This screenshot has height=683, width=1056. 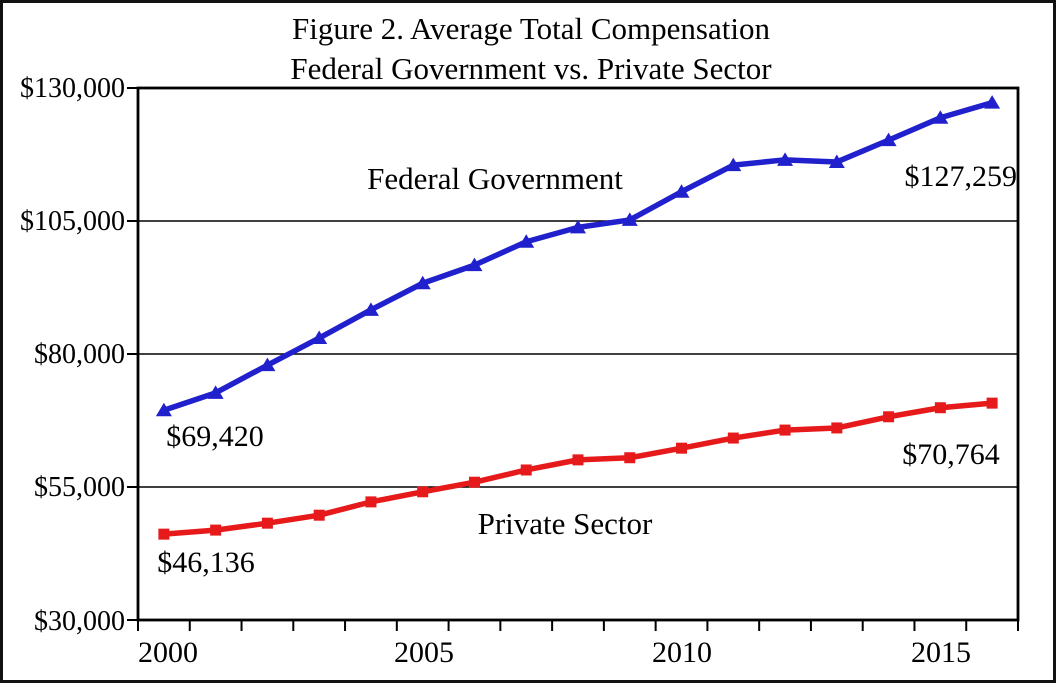 What do you see at coordinates (785, 430) in the screenshot?
I see `private-sector-marker-2012` at bounding box center [785, 430].